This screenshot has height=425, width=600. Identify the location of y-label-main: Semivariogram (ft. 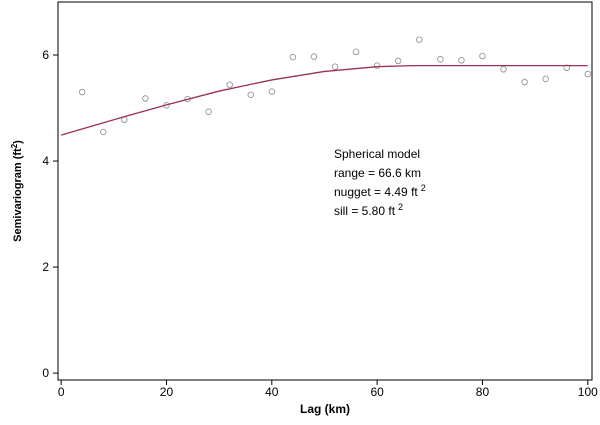
(18, 195).